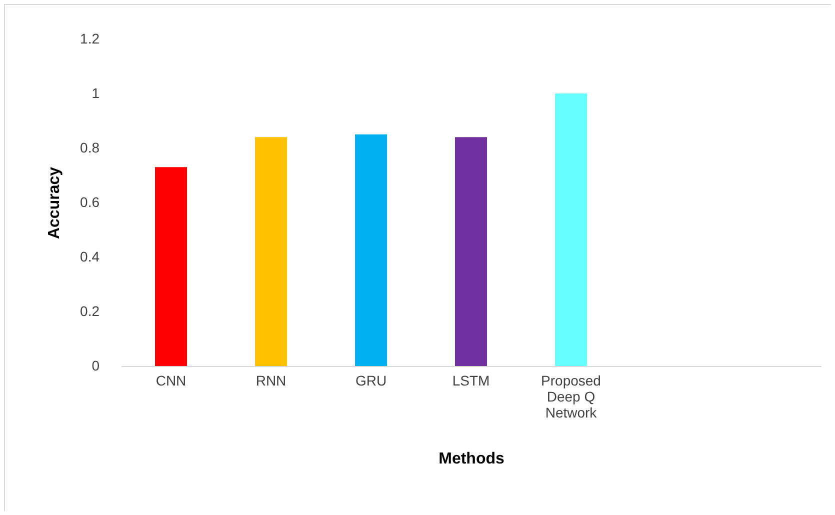 This screenshot has width=835, height=515. Describe the element at coordinates (96, 93) in the screenshot. I see `y-tick-label: 1` at that location.